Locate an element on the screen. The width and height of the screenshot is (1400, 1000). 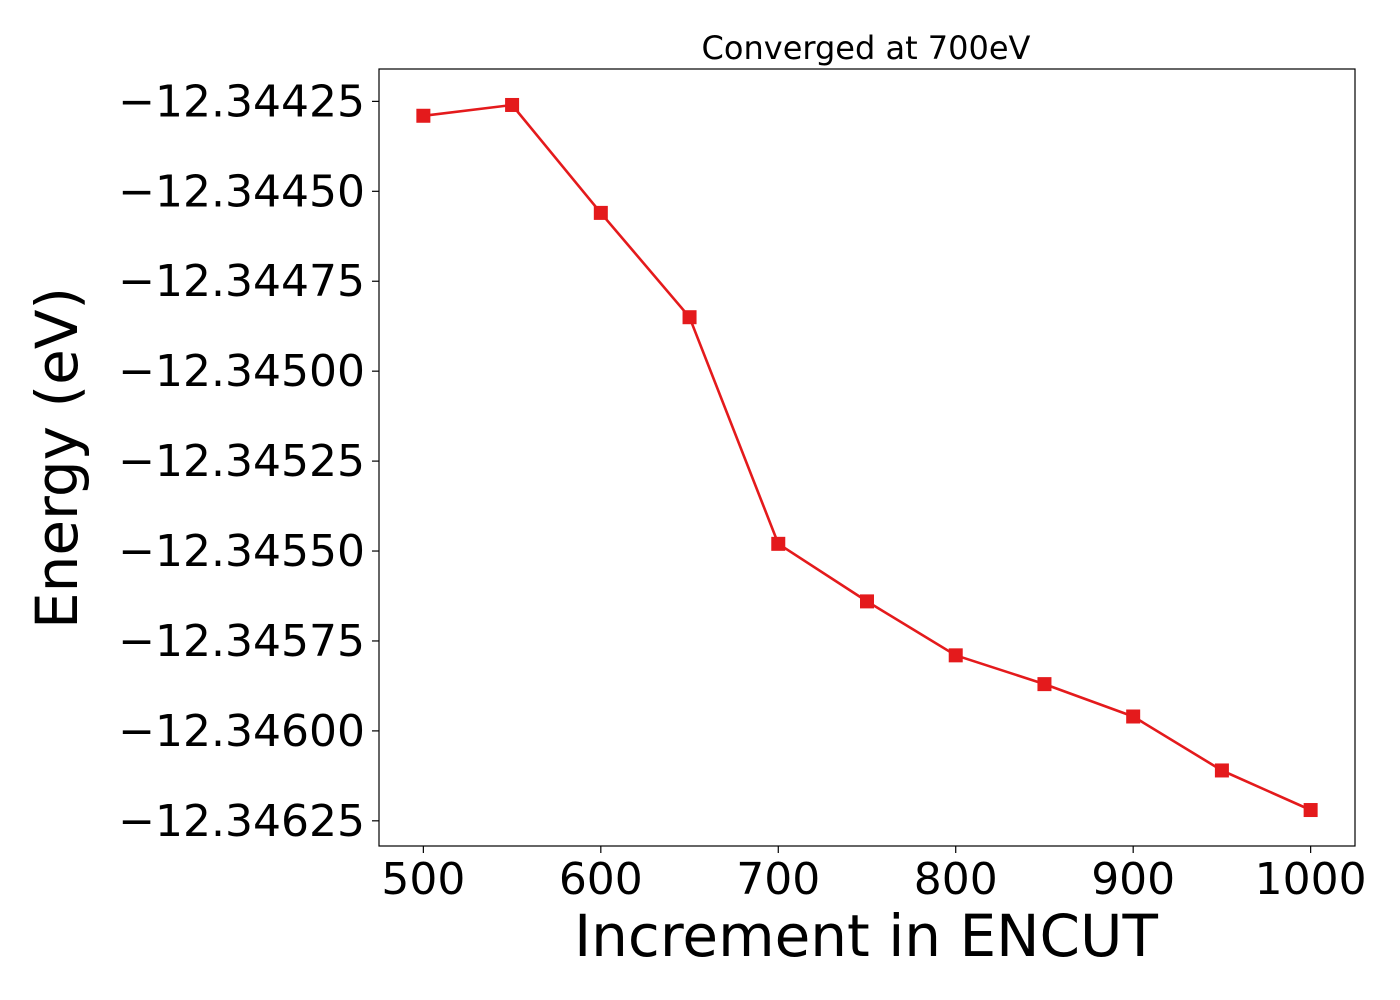
y-tick-label: −12.34500 is located at coordinates (241, 371).